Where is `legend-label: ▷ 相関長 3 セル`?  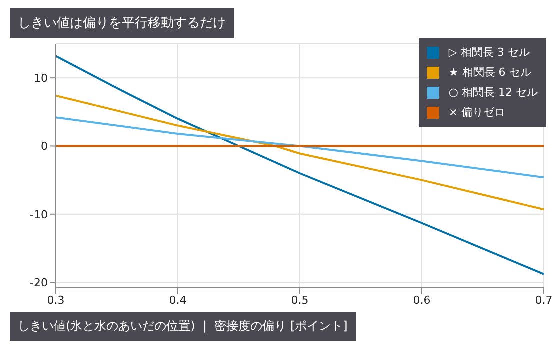
legend-label: ▷ 相関長 3 セル is located at coordinates (489, 52).